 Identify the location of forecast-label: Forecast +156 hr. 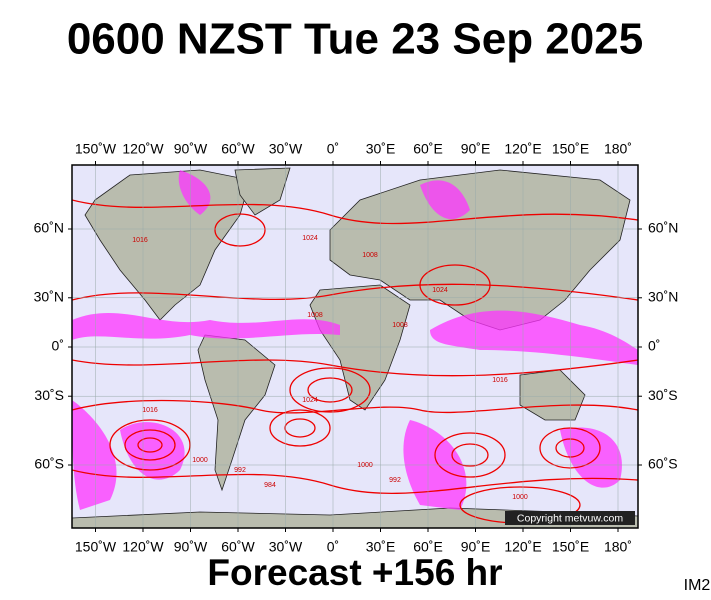
(354, 572).